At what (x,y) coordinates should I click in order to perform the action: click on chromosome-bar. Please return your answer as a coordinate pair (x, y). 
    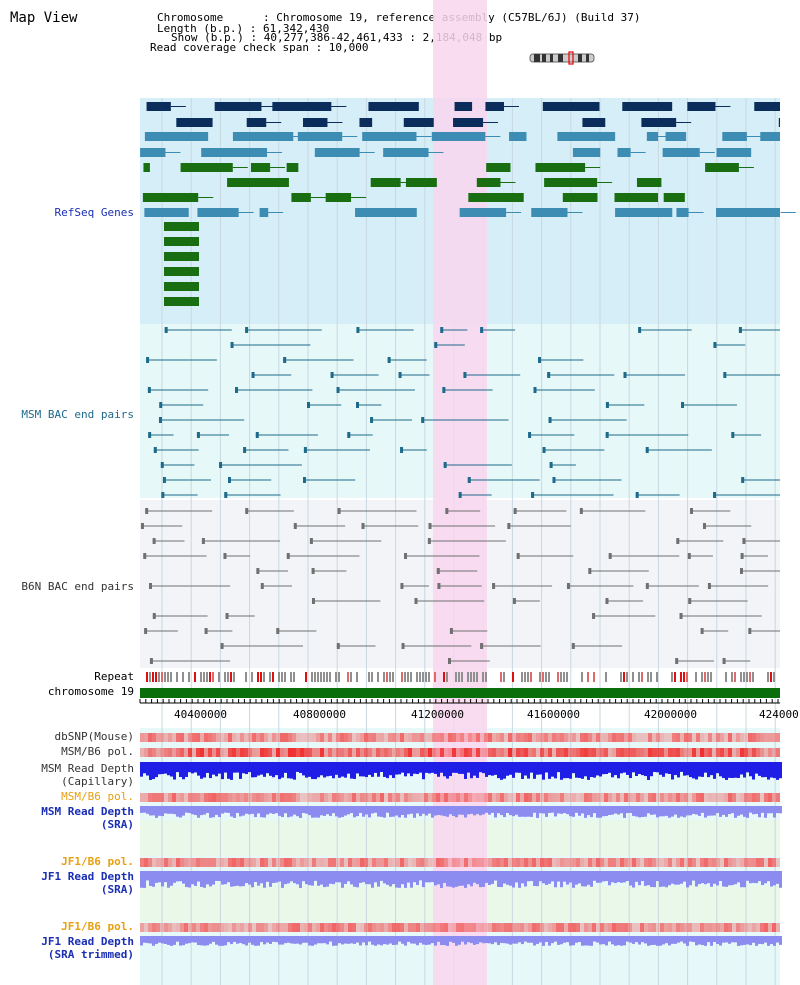
    Looking at the image, I should click on (460, 693).